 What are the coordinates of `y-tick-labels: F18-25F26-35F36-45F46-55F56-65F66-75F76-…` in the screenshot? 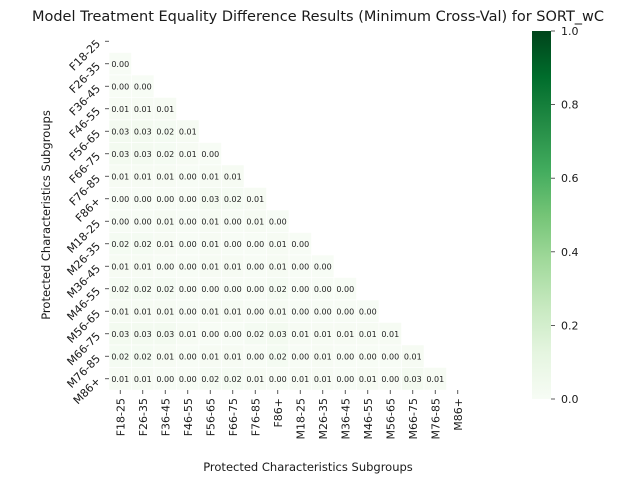 It's located at (87, 222).